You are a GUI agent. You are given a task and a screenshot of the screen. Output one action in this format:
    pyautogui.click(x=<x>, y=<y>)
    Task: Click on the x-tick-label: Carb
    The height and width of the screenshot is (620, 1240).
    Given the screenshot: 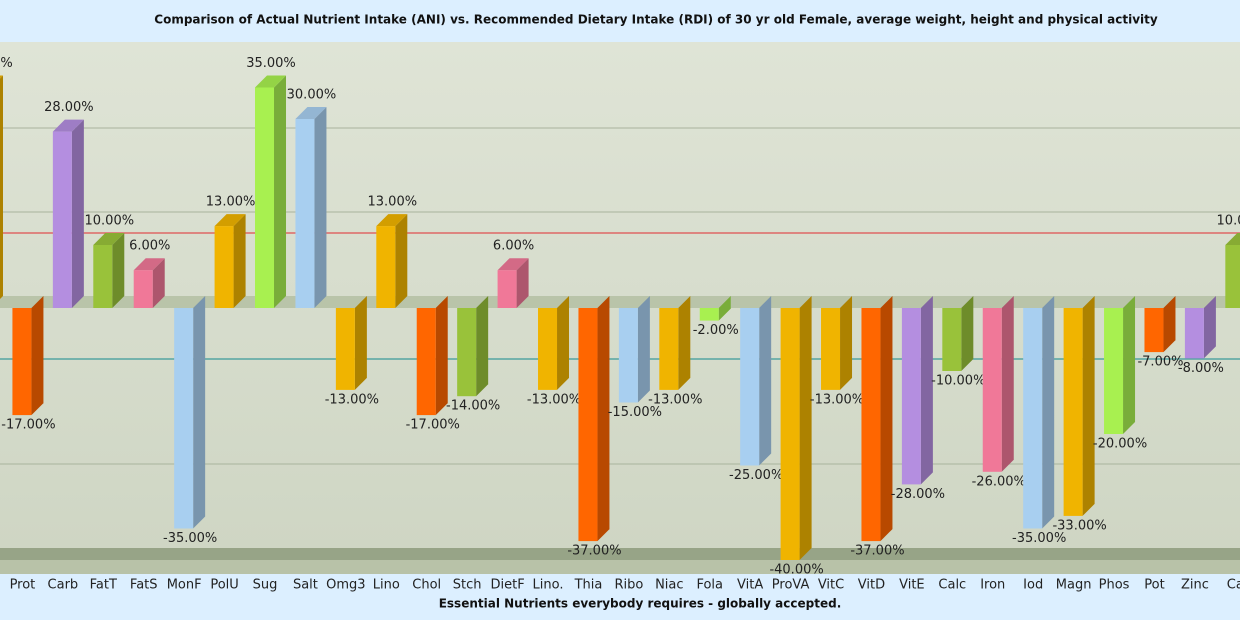 What is the action you would take?
    pyautogui.click(x=63, y=585)
    